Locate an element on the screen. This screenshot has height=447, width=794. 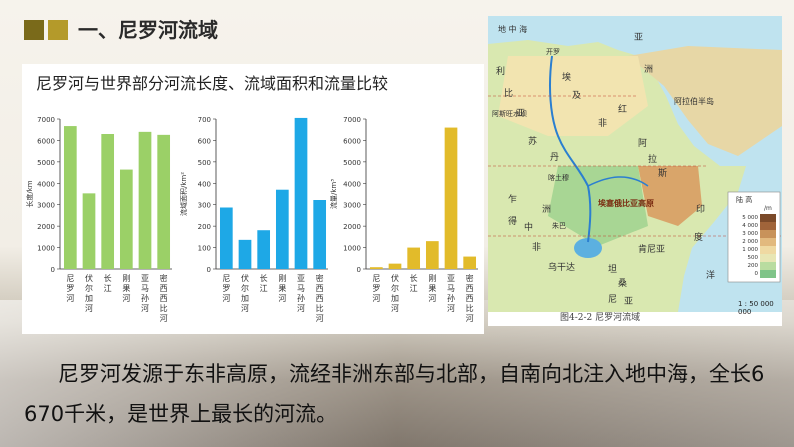
map-scale: 1 : 50 000 000 is located at coordinates (756, 308).